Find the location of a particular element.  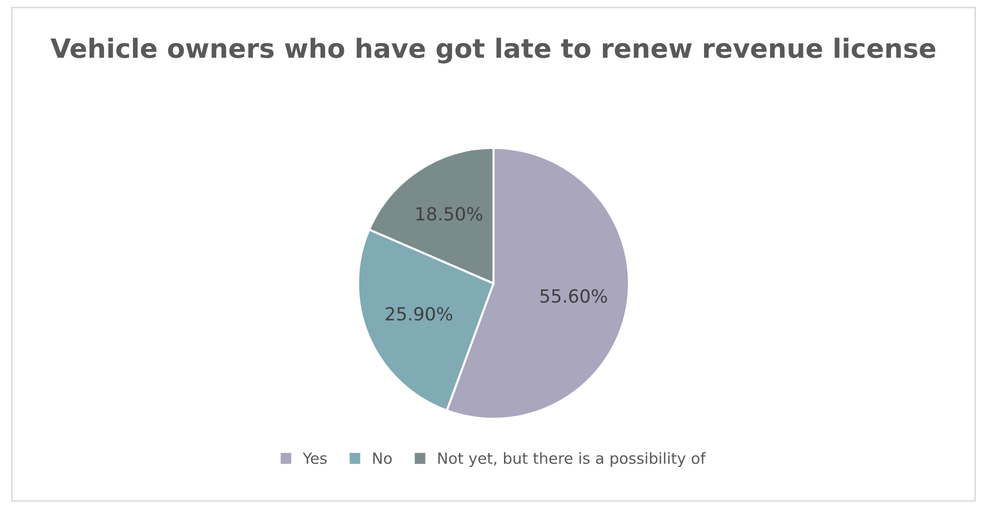

data-label: 55.60% is located at coordinates (573, 296).